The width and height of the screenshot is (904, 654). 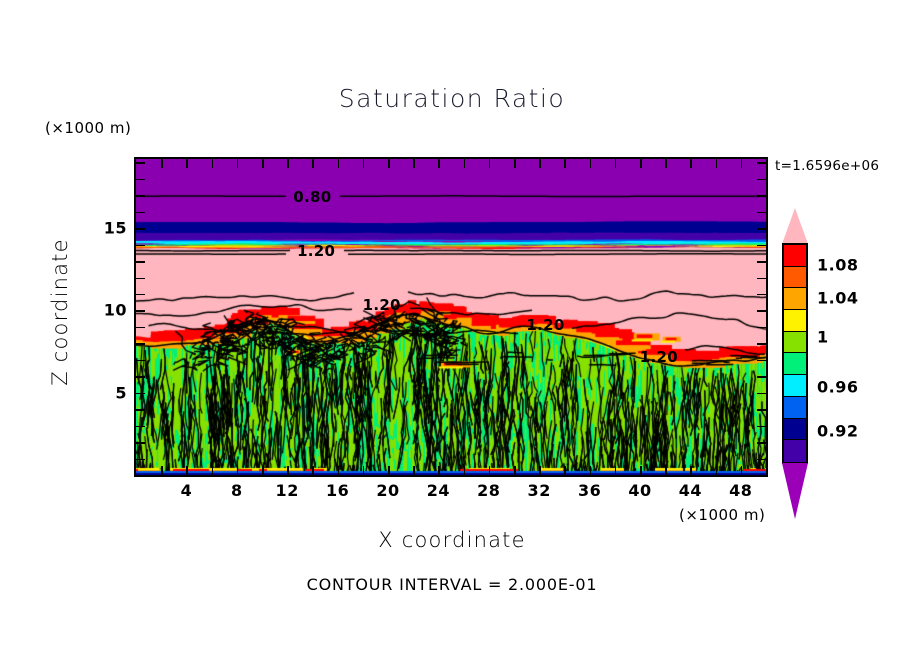 What do you see at coordinates (838, 387) in the screenshot?
I see `colorbar-tick-label: 0.96` at bounding box center [838, 387].